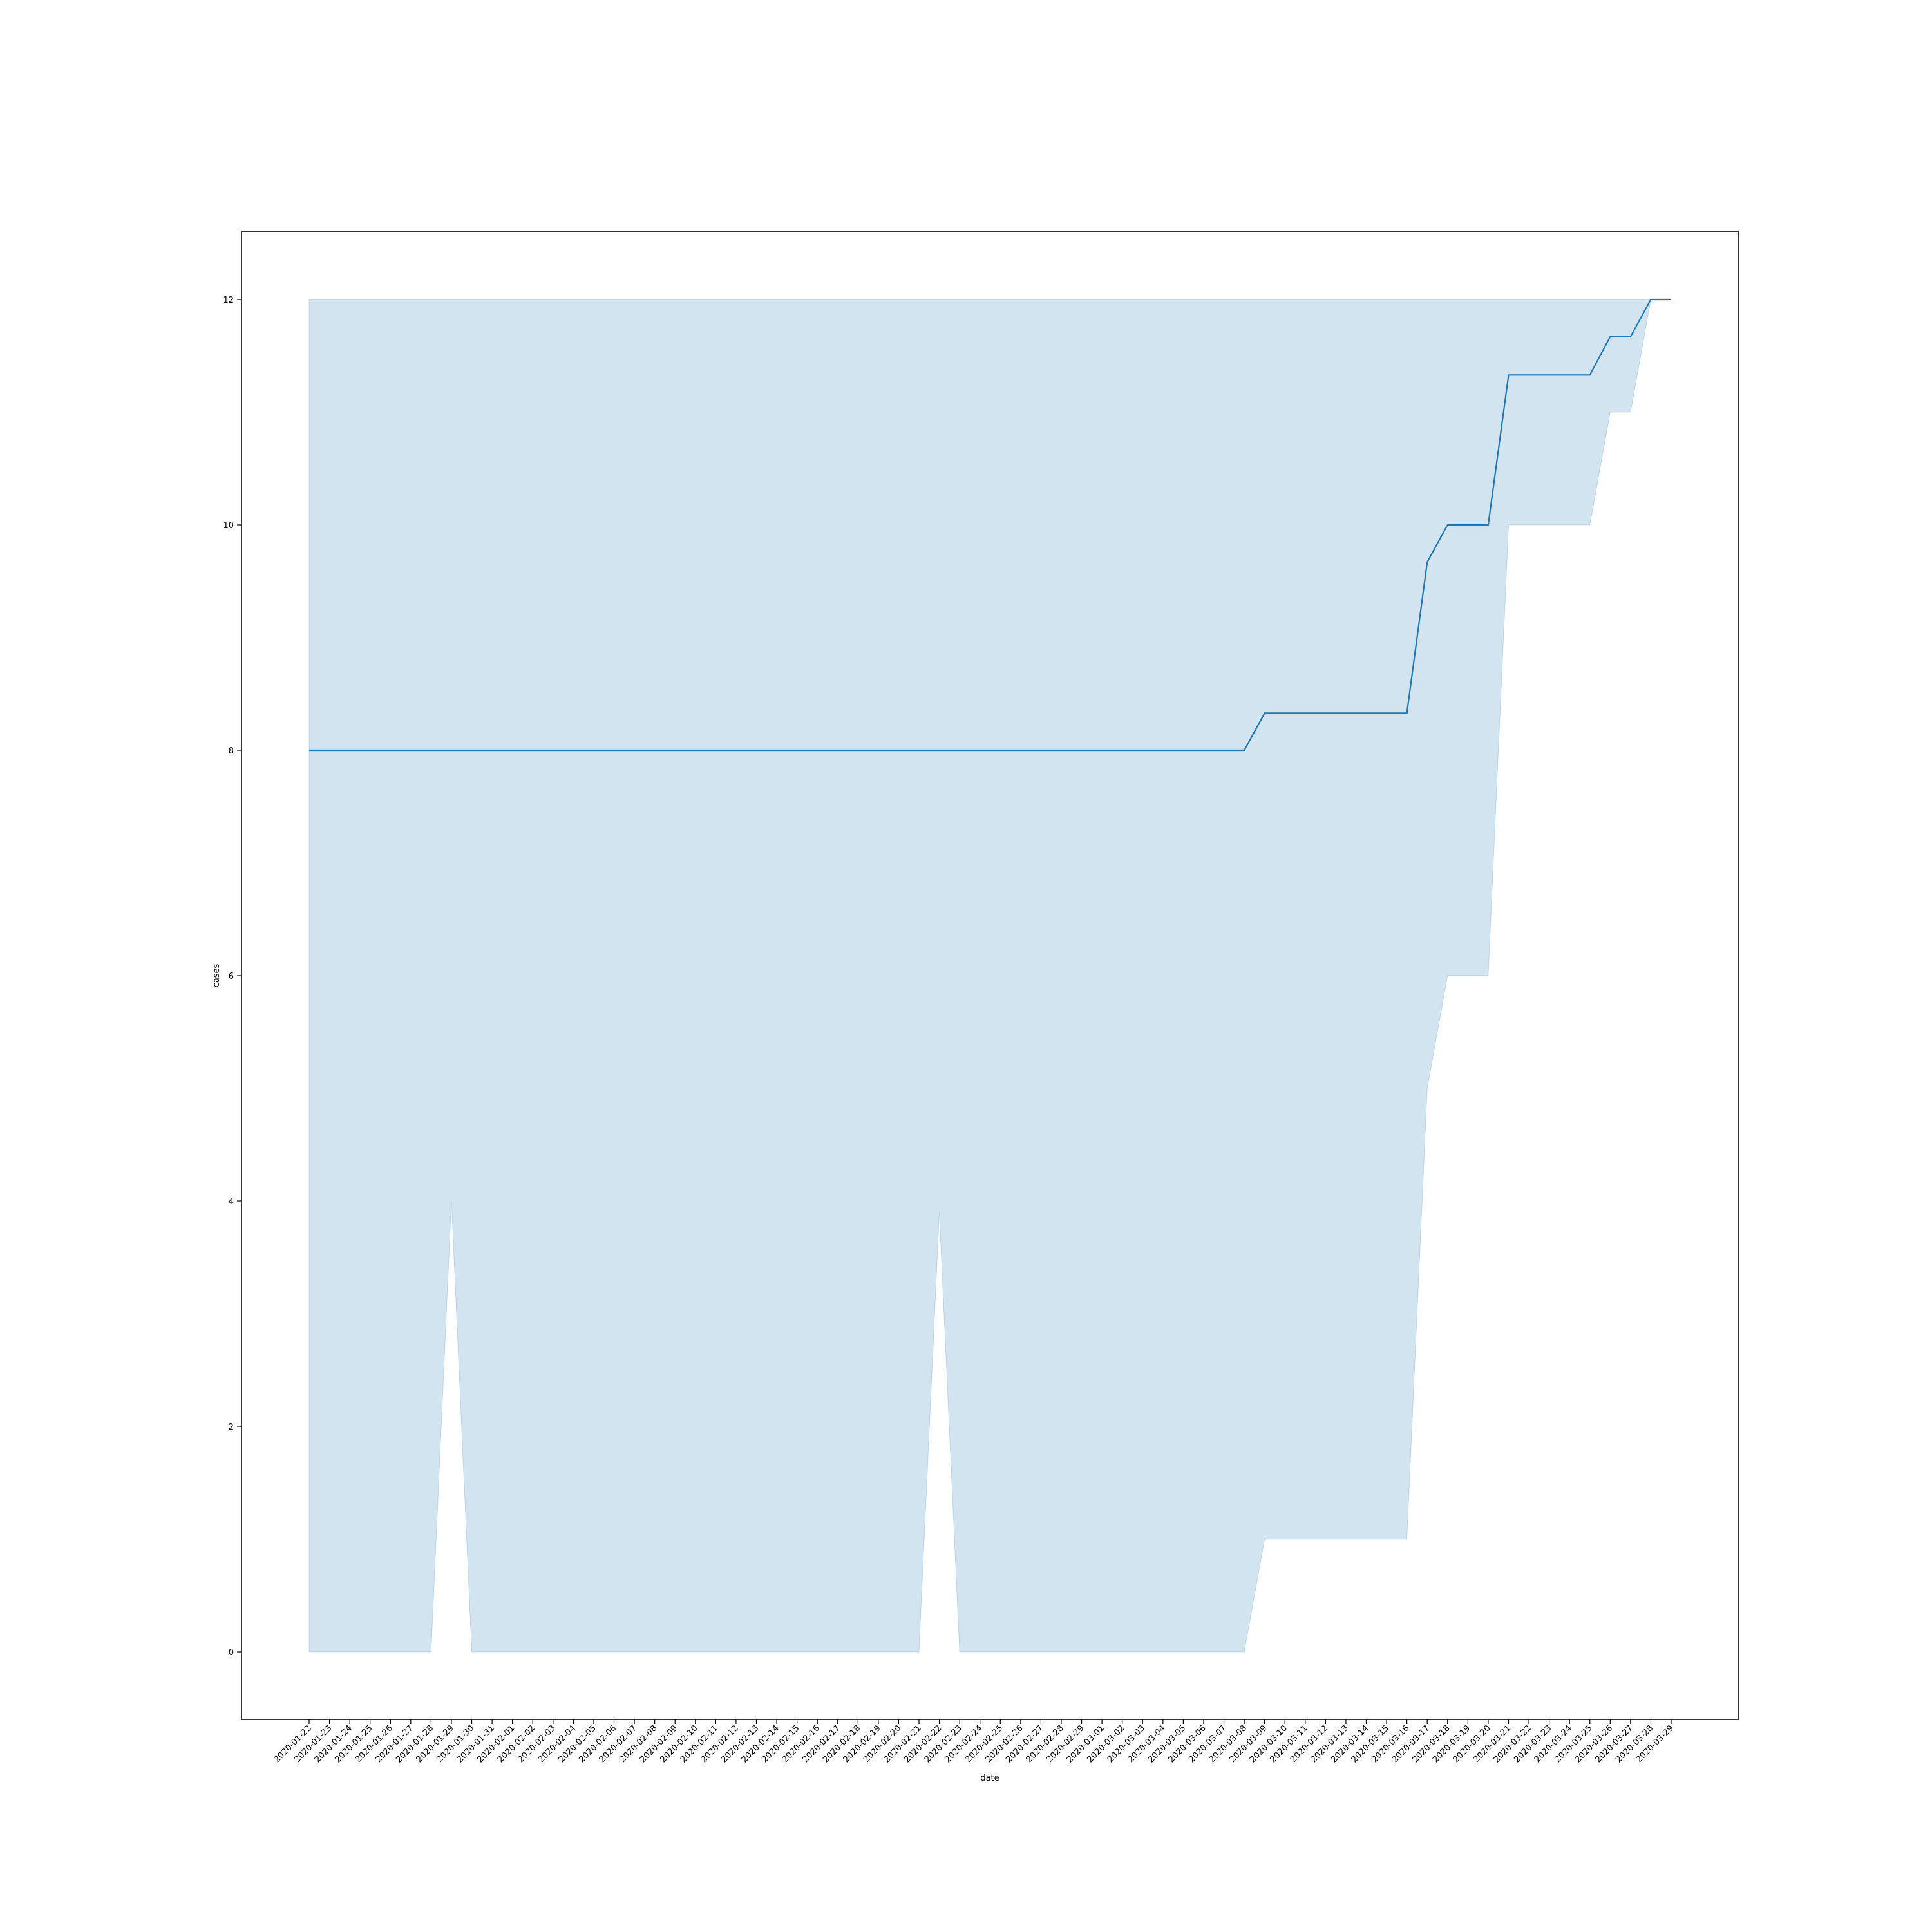 This screenshot has width=1932, height=1932. Describe the element at coordinates (232, 1428) in the screenshot. I see `y-tick-label: 2` at that location.